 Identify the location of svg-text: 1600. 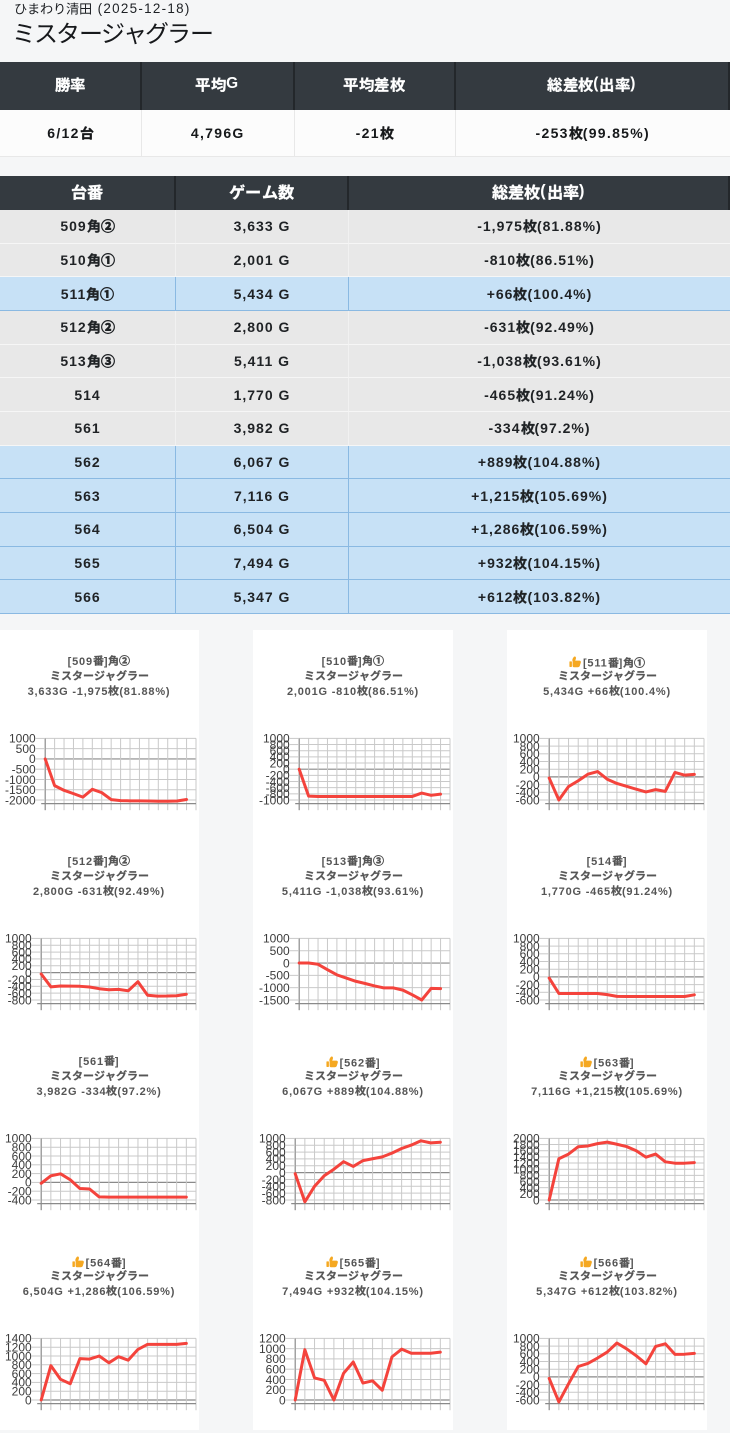
(526, 1151).